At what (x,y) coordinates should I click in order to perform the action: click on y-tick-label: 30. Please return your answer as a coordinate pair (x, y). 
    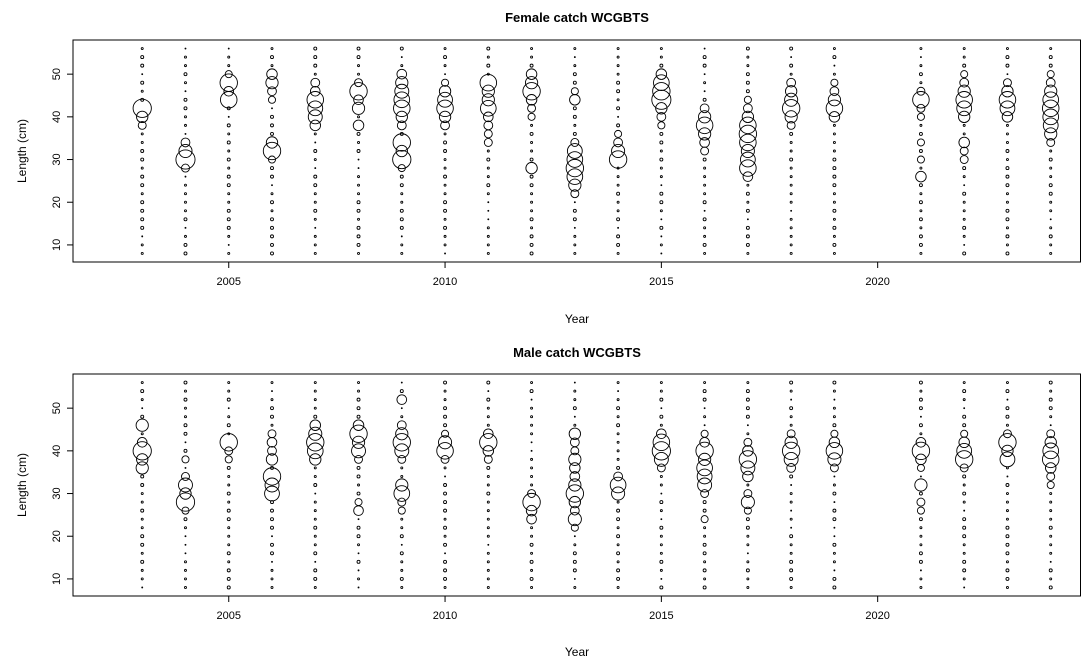
    Looking at the image, I should click on (57, 159).